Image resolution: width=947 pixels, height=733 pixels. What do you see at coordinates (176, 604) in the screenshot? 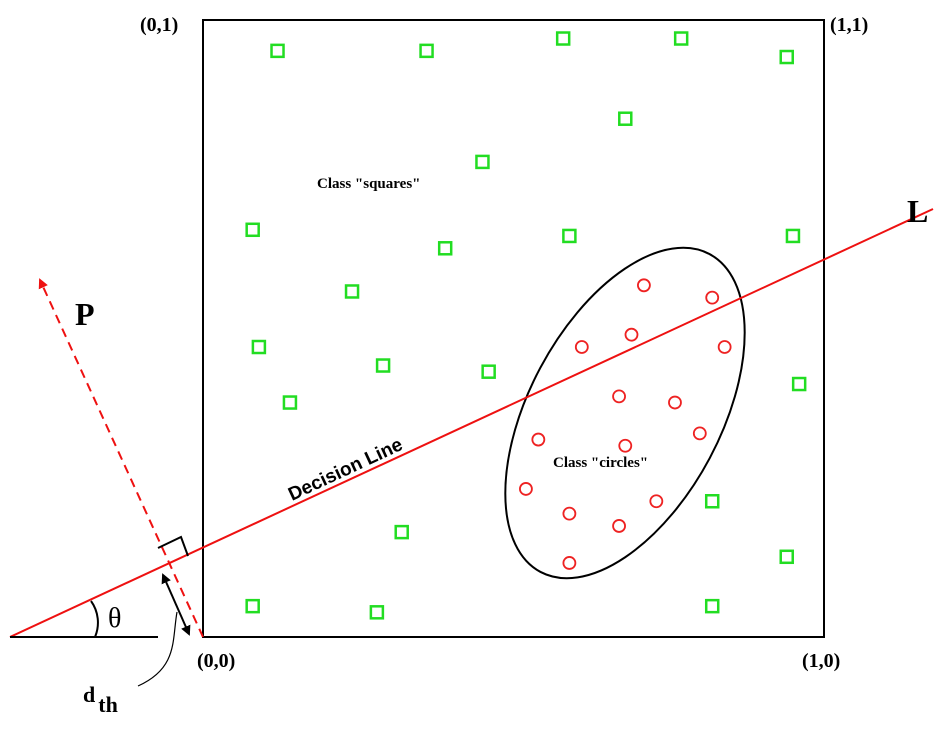
I see `distance-arrow` at bounding box center [176, 604].